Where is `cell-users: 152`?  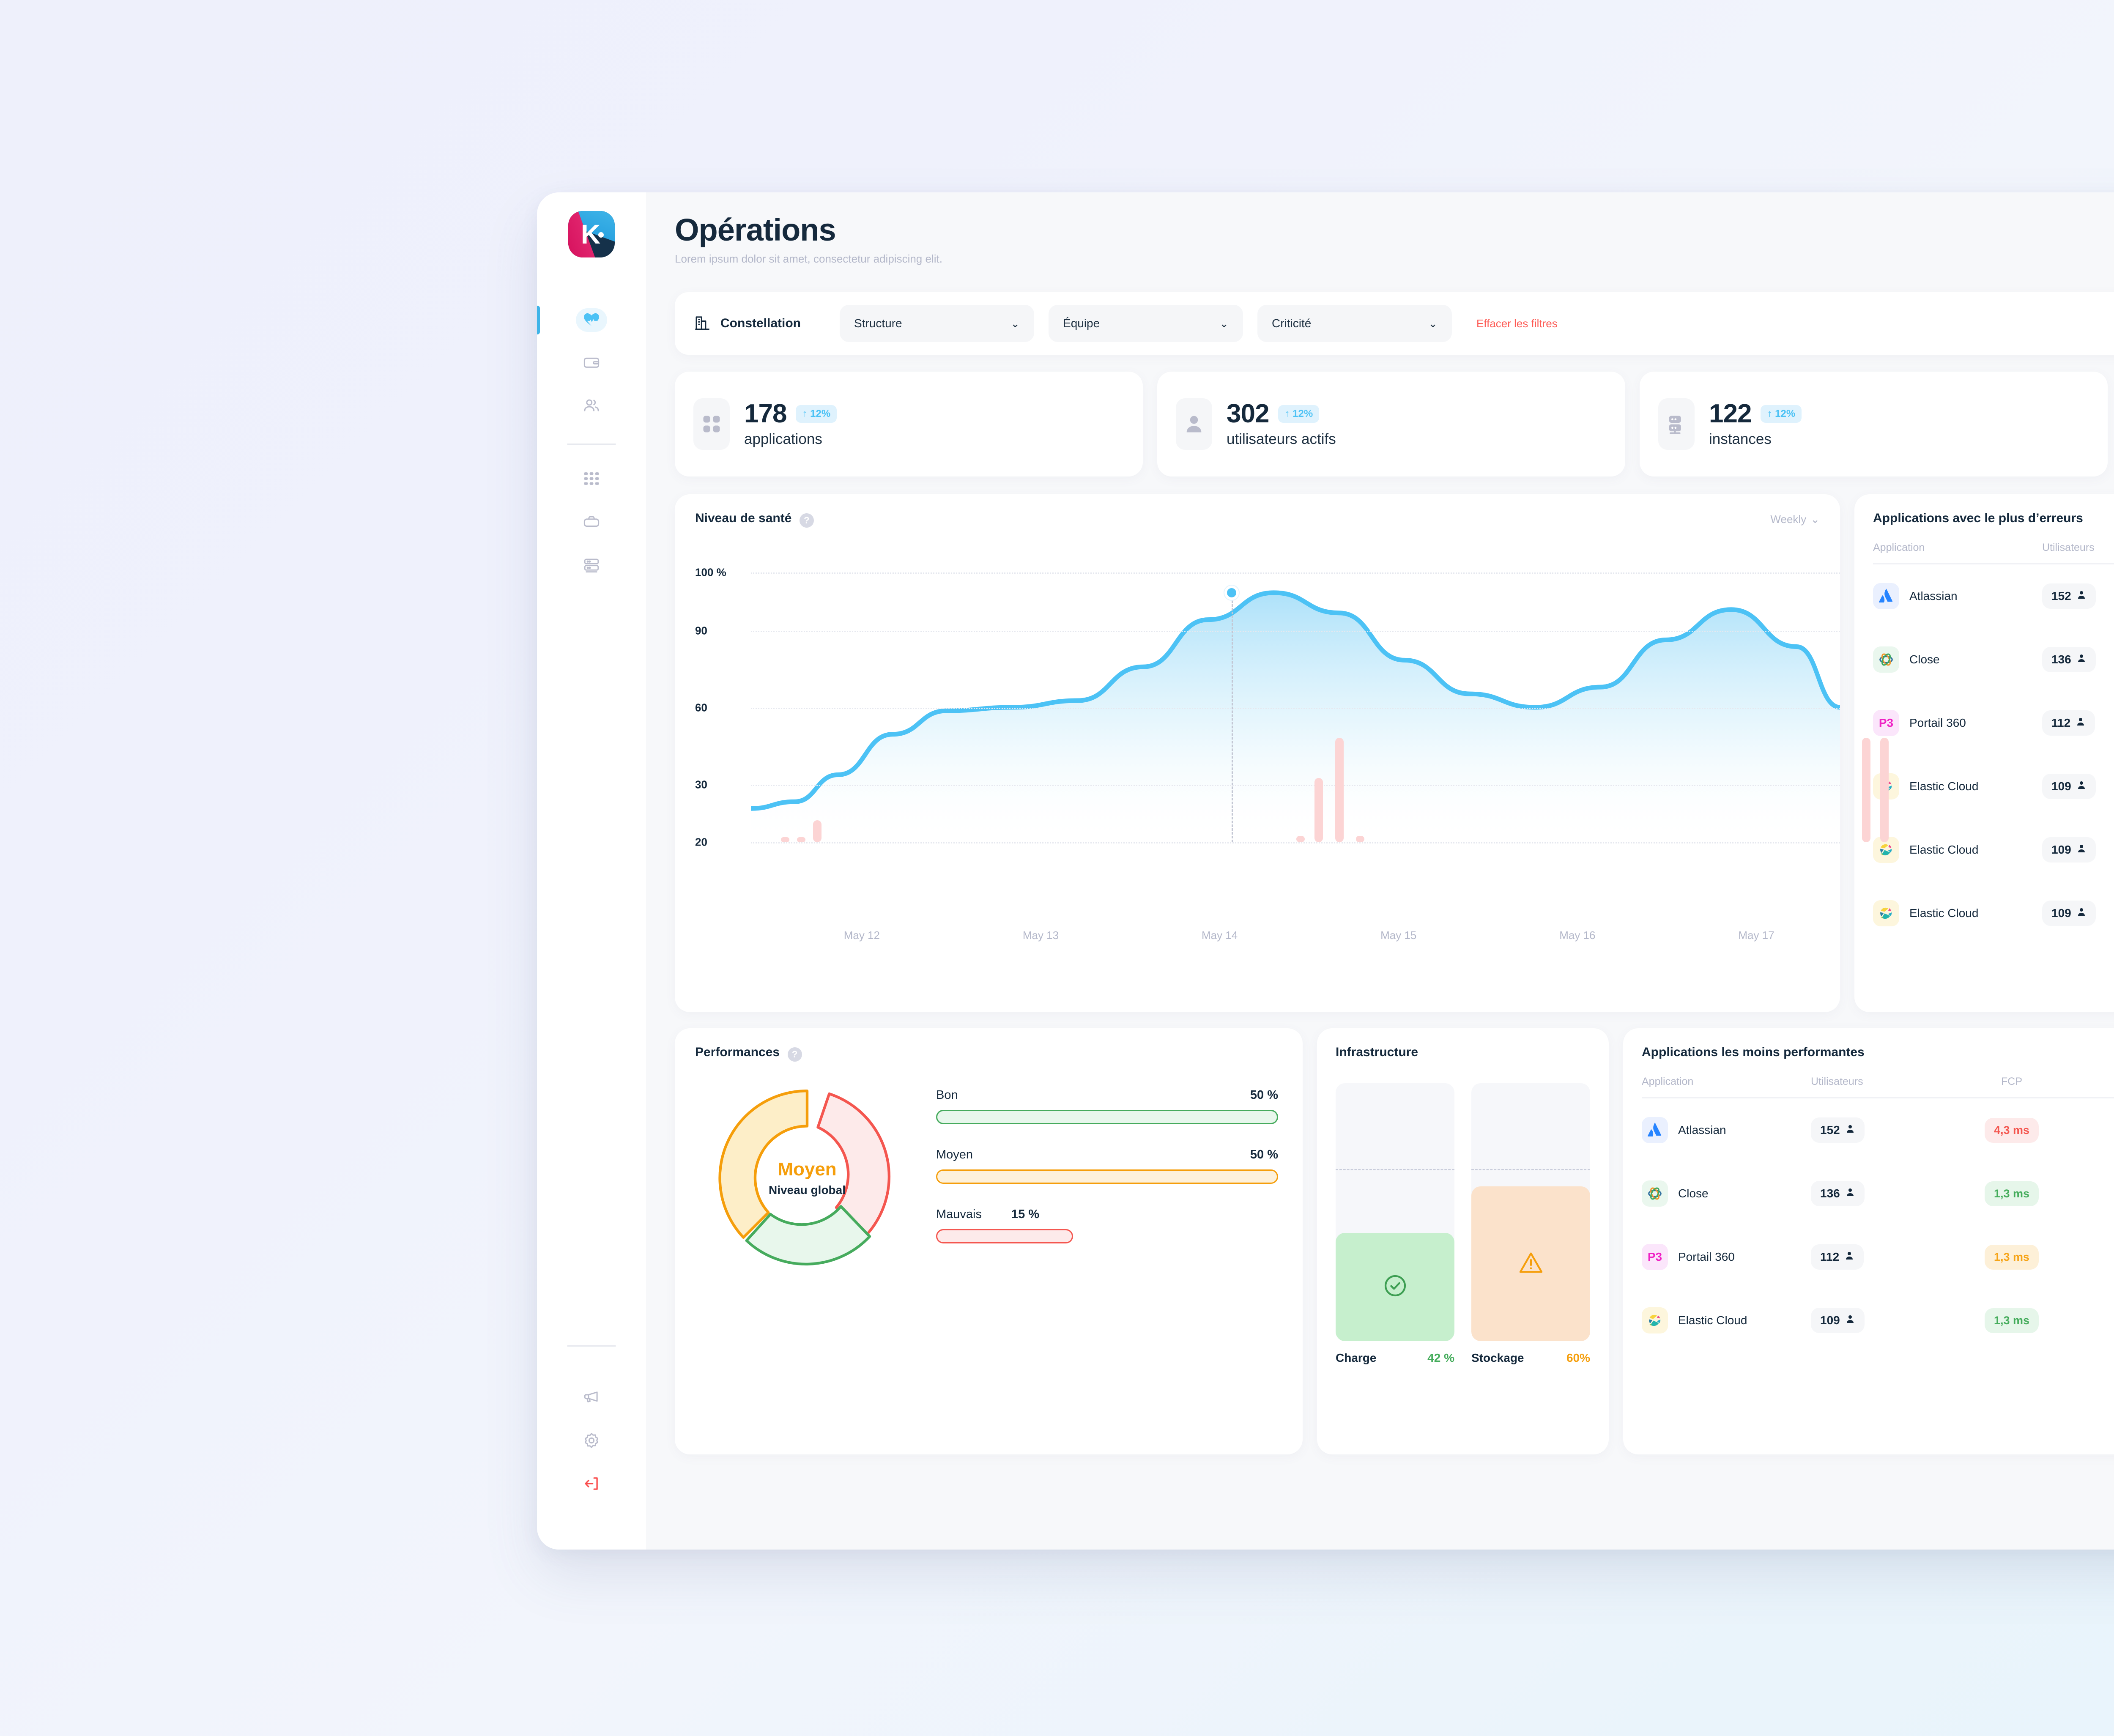
cell-users: 152 is located at coordinates (2078, 596).